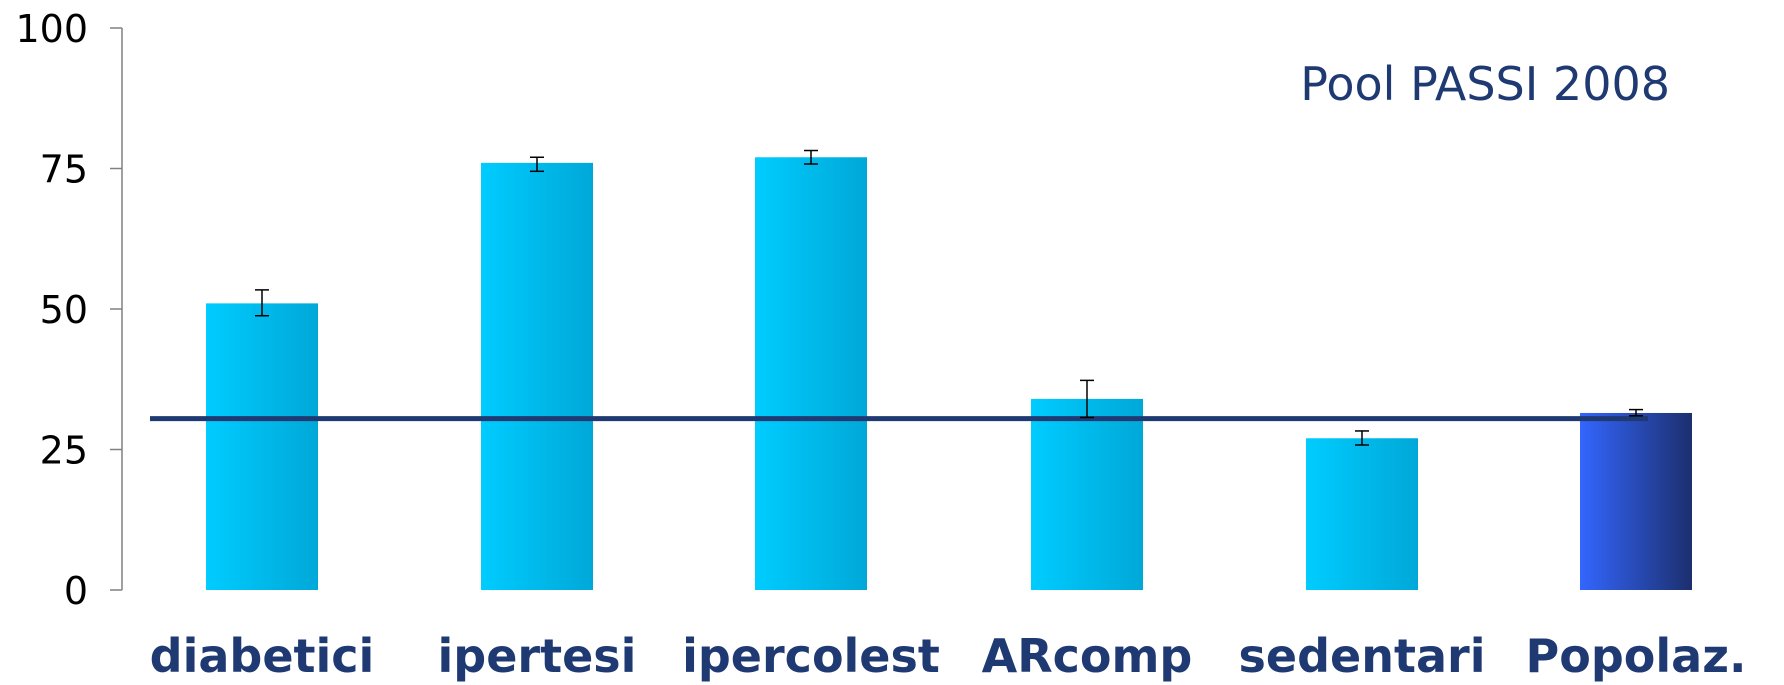 The image size is (1784, 685). Describe the element at coordinates (537, 376) in the screenshot. I see `bar-ipertesi` at that location.